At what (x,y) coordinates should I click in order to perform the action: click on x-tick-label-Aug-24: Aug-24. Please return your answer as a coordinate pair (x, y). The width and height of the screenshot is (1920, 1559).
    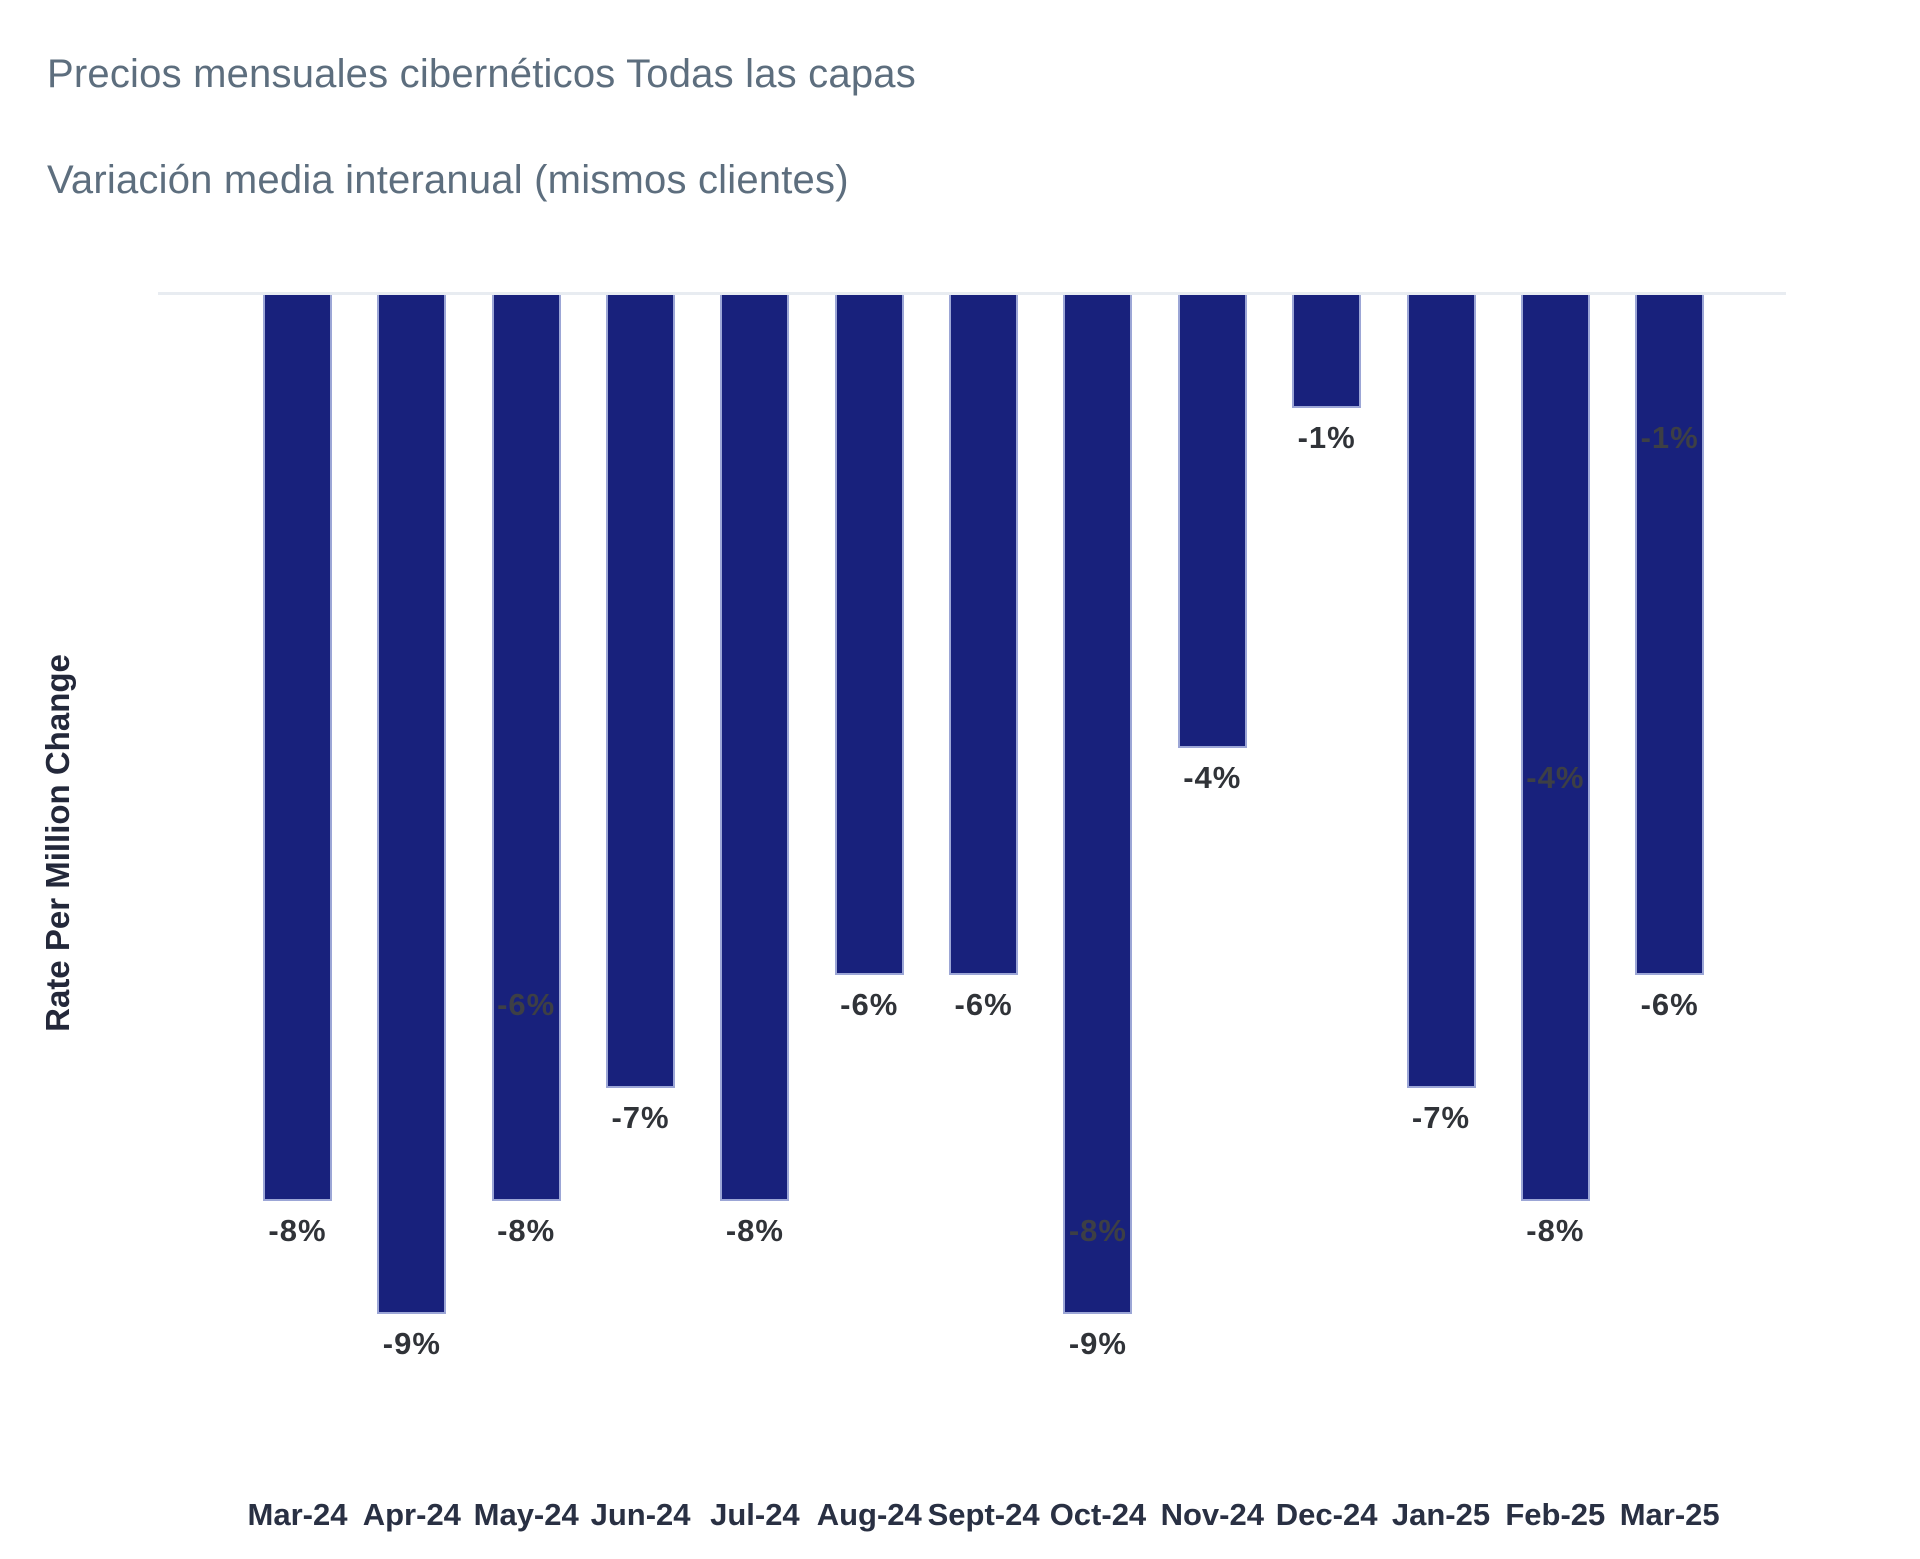
    Looking at the image, I should click on (869, 1514).